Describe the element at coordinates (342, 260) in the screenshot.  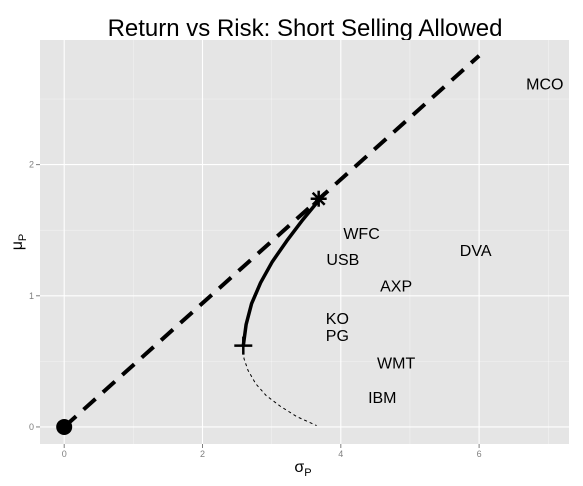
I see `stock-label-usb: USB` at that location.